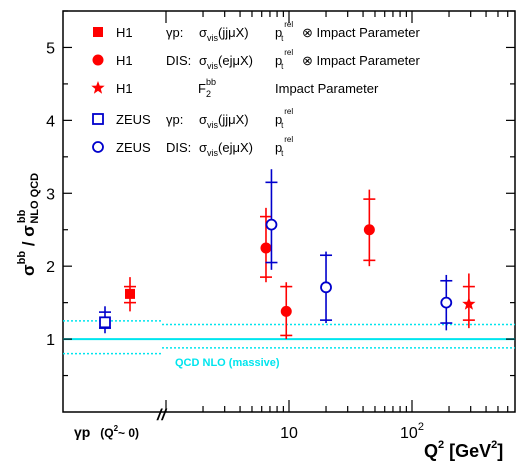 This screenshot has height=471, width=526. Describe the element at coordinates (50, 340) in the screenshot. I see `y-tick-label: 1` at that location.